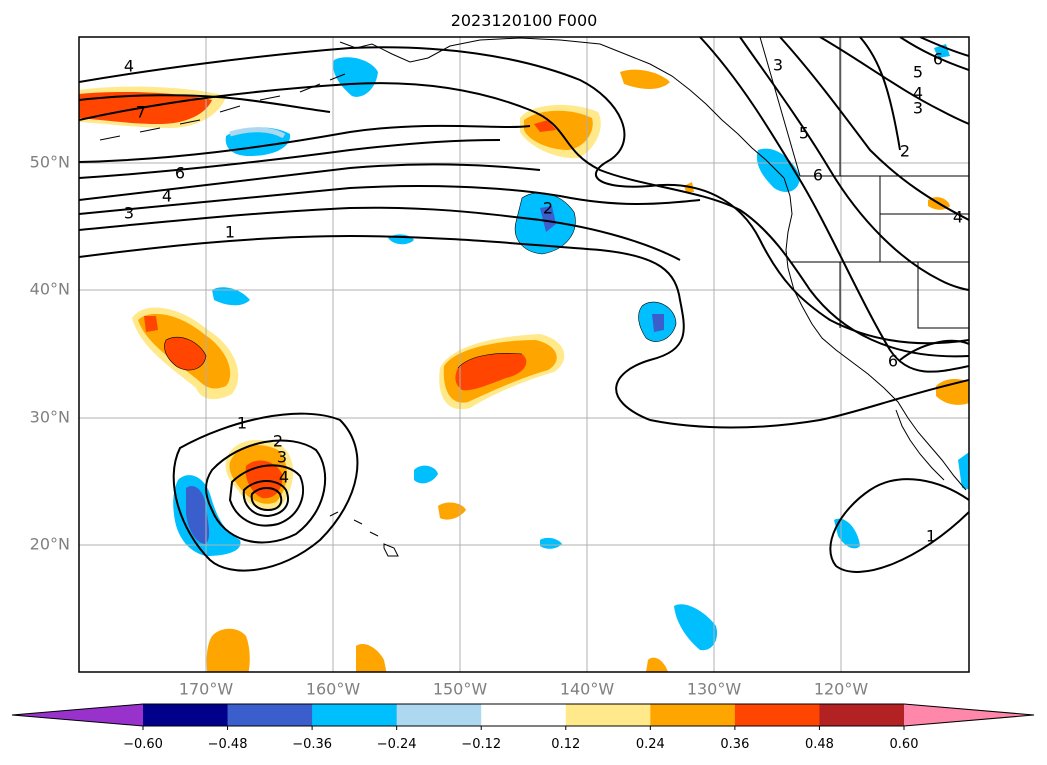 Image resolution: width=1047 pixels, height=765 pixels. Describe the element at coordinates (228, 744) in the screenshot. I see `colorbar-tick-label: −0.48` at that location.